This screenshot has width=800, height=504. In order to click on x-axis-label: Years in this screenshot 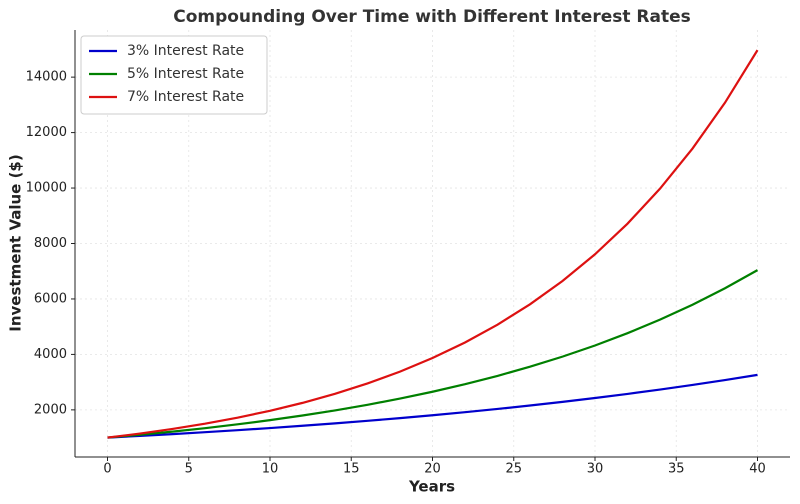, I will do `click(431, 487)`.